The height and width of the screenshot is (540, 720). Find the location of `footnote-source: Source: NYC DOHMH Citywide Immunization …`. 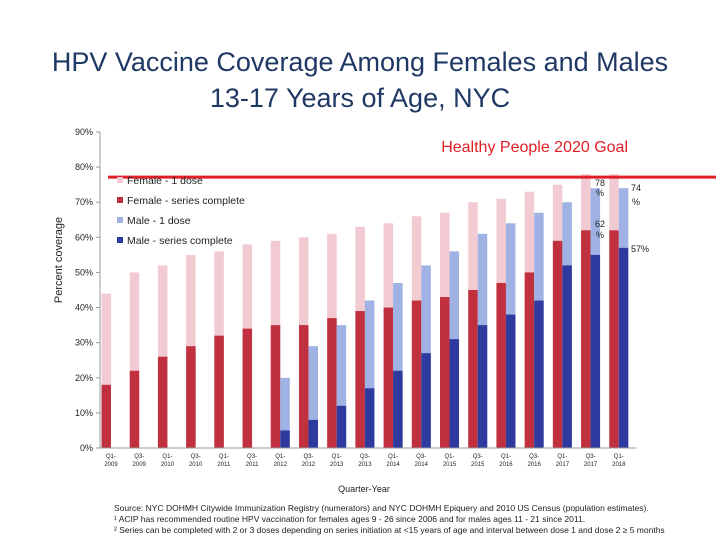

footnote-source: Source: NYC DOHMH Citywide Immunization … is located at coordinates (381, 508).